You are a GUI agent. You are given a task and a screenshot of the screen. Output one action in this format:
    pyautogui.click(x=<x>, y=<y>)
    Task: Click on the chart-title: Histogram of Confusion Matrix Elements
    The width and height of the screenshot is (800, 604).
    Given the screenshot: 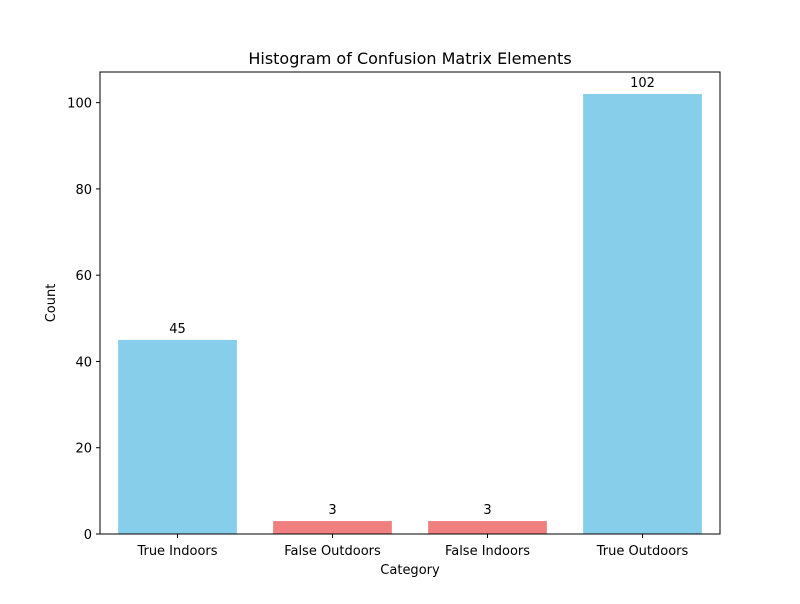 What is the action you would take?
    pyautogui.click(x=409, y=58)
    